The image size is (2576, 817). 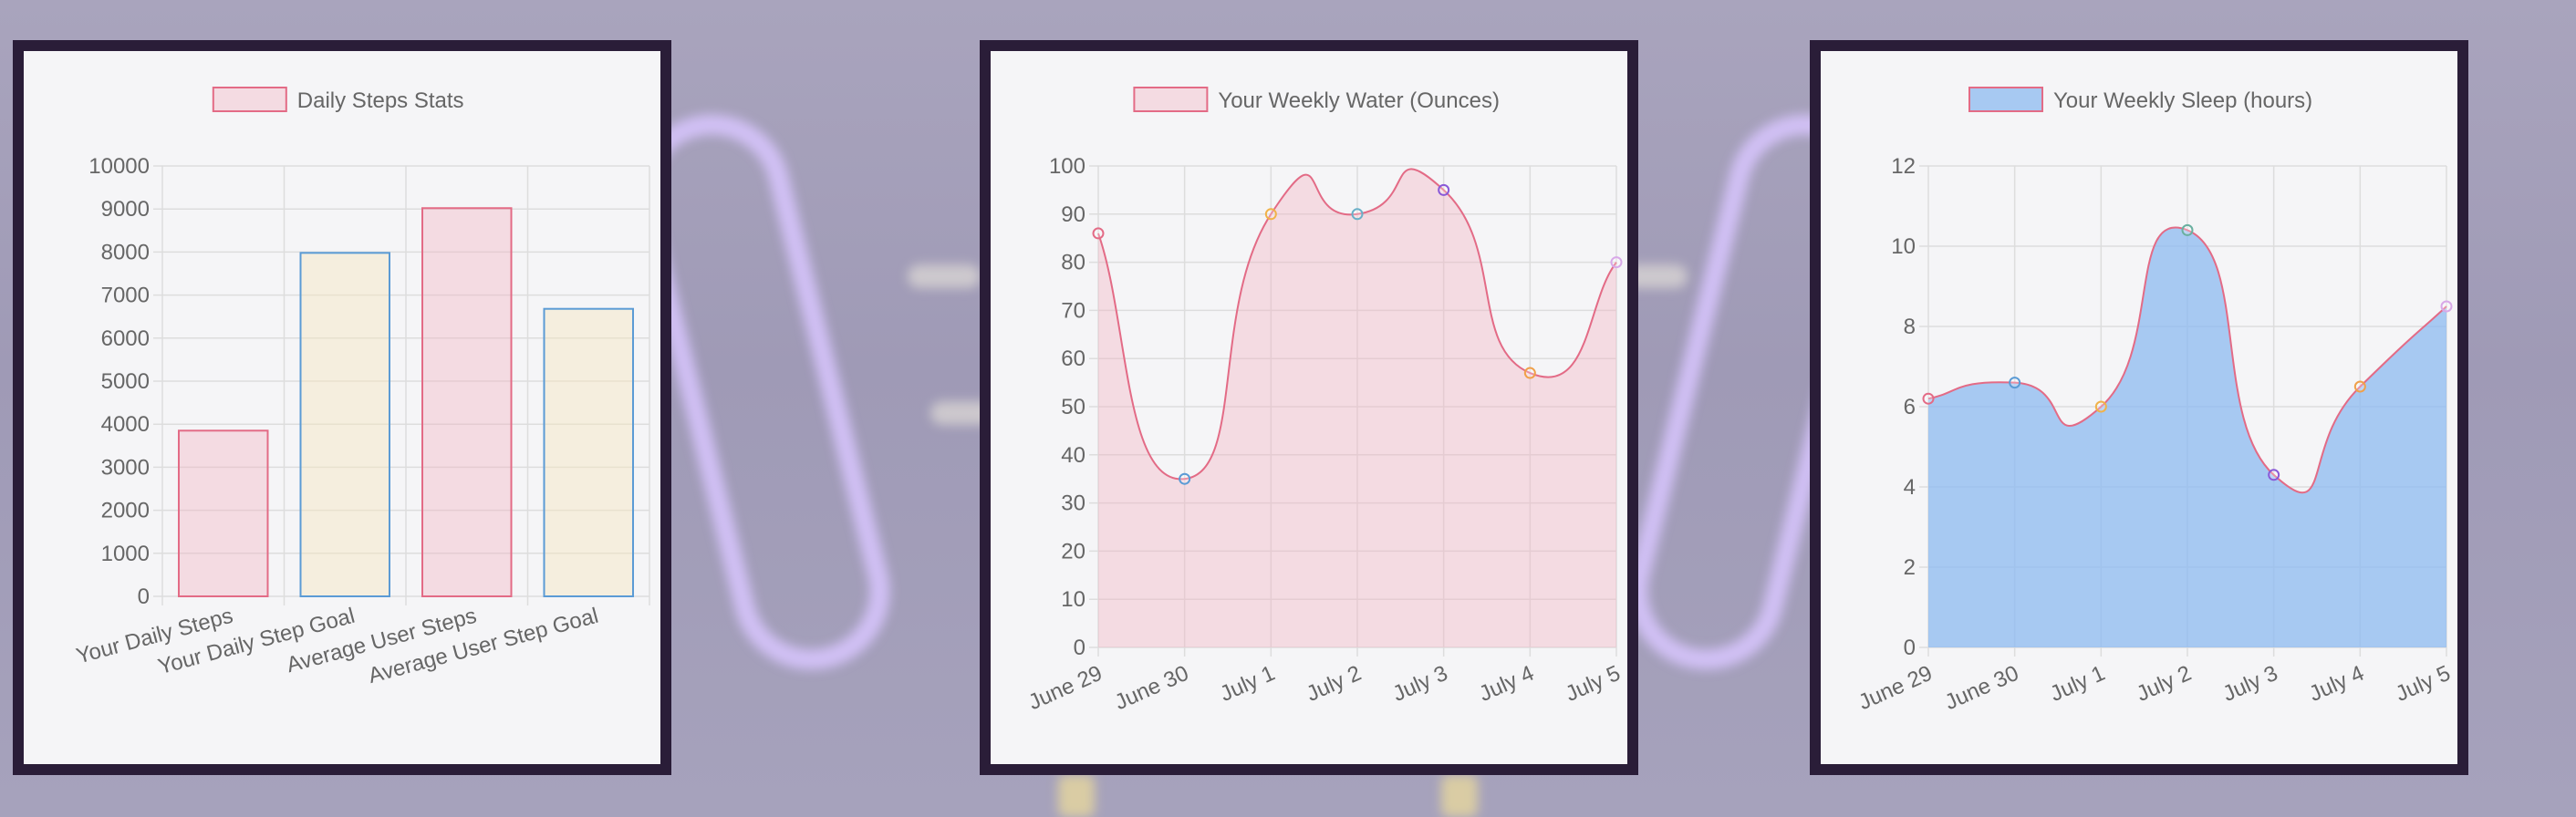 I want to click on y-tick-label: 7000, so click(x=125, y=296).